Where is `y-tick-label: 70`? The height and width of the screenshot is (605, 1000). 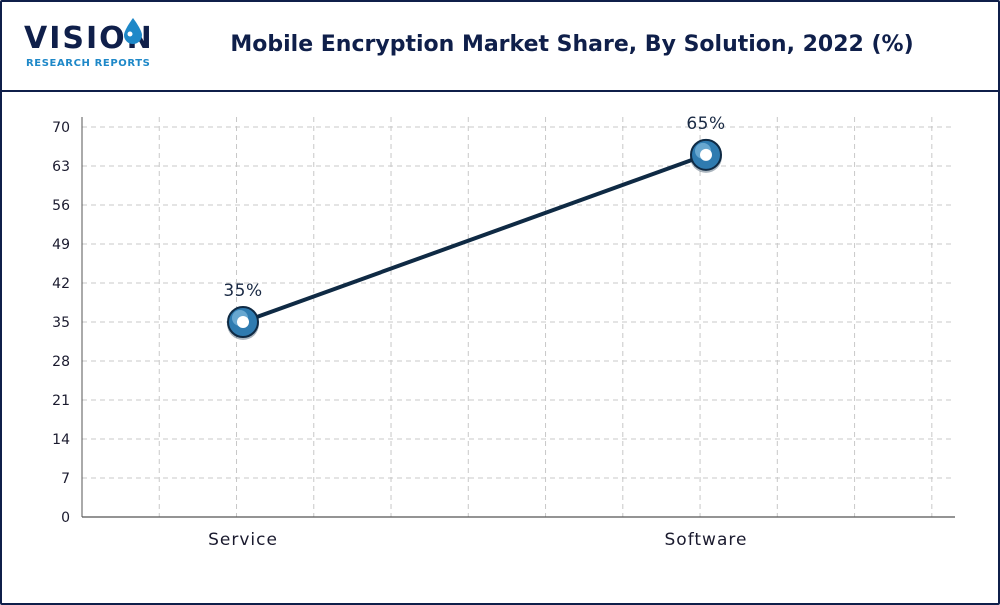 y-tick-label: 70 is located at coordinates (61, 128).